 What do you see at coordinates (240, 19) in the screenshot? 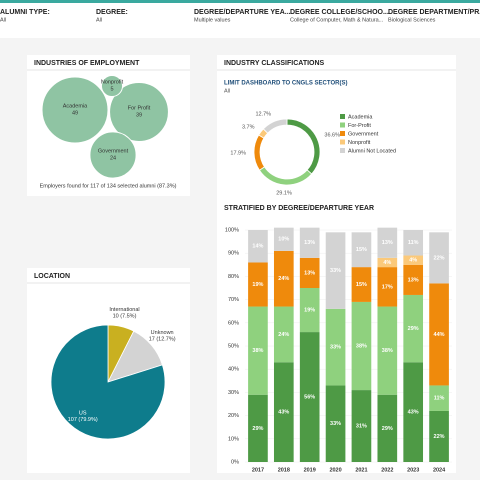
I see `filter-bar` at bounding box center [240, 19].